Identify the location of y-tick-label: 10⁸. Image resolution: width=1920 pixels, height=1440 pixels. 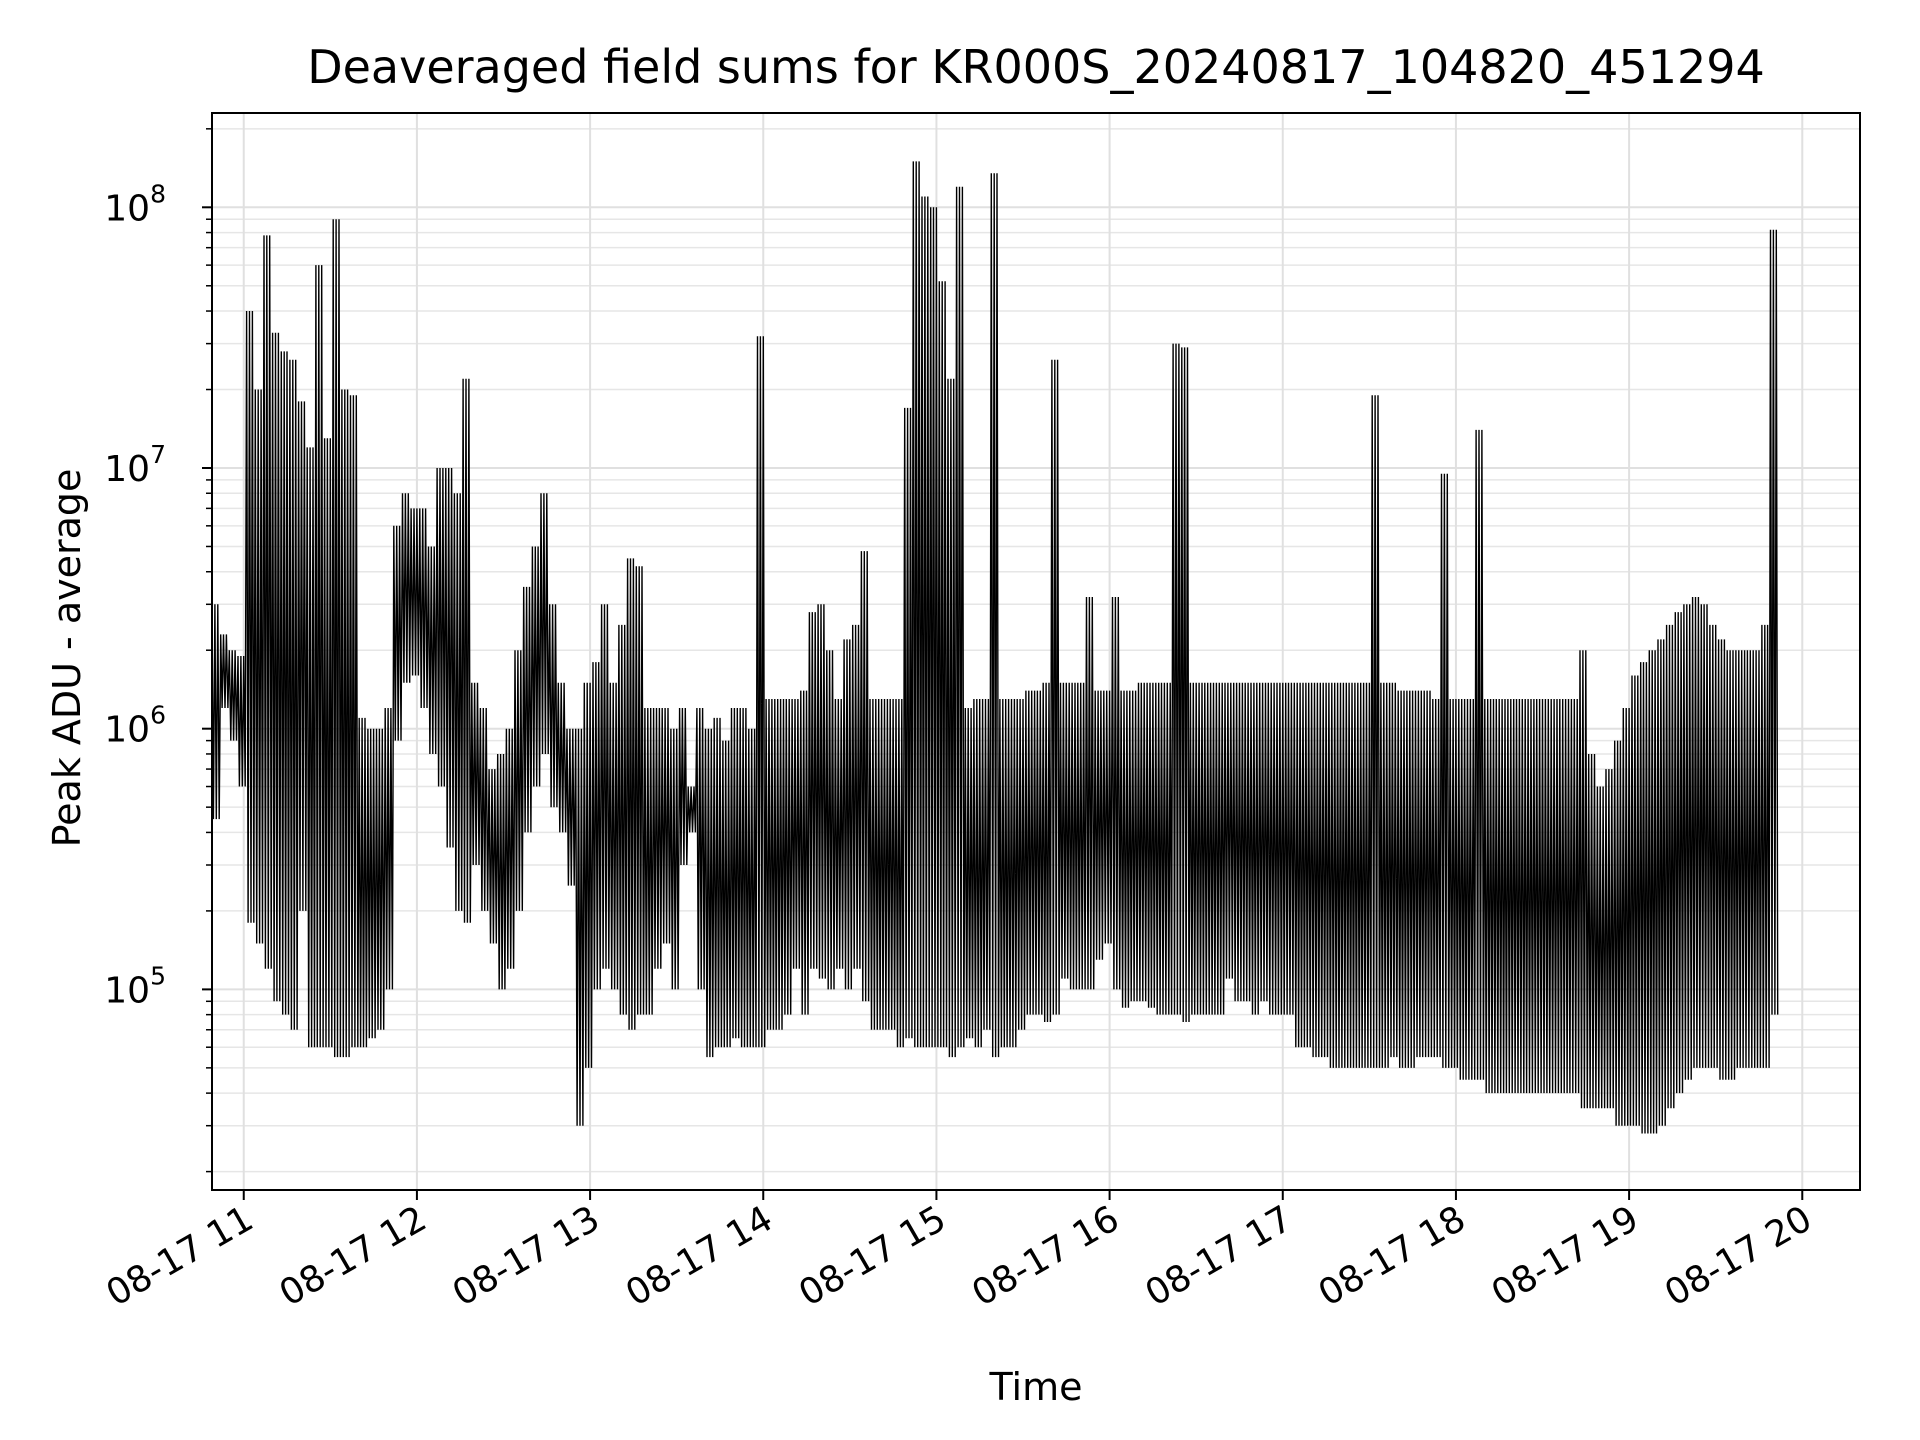
(135, 204).